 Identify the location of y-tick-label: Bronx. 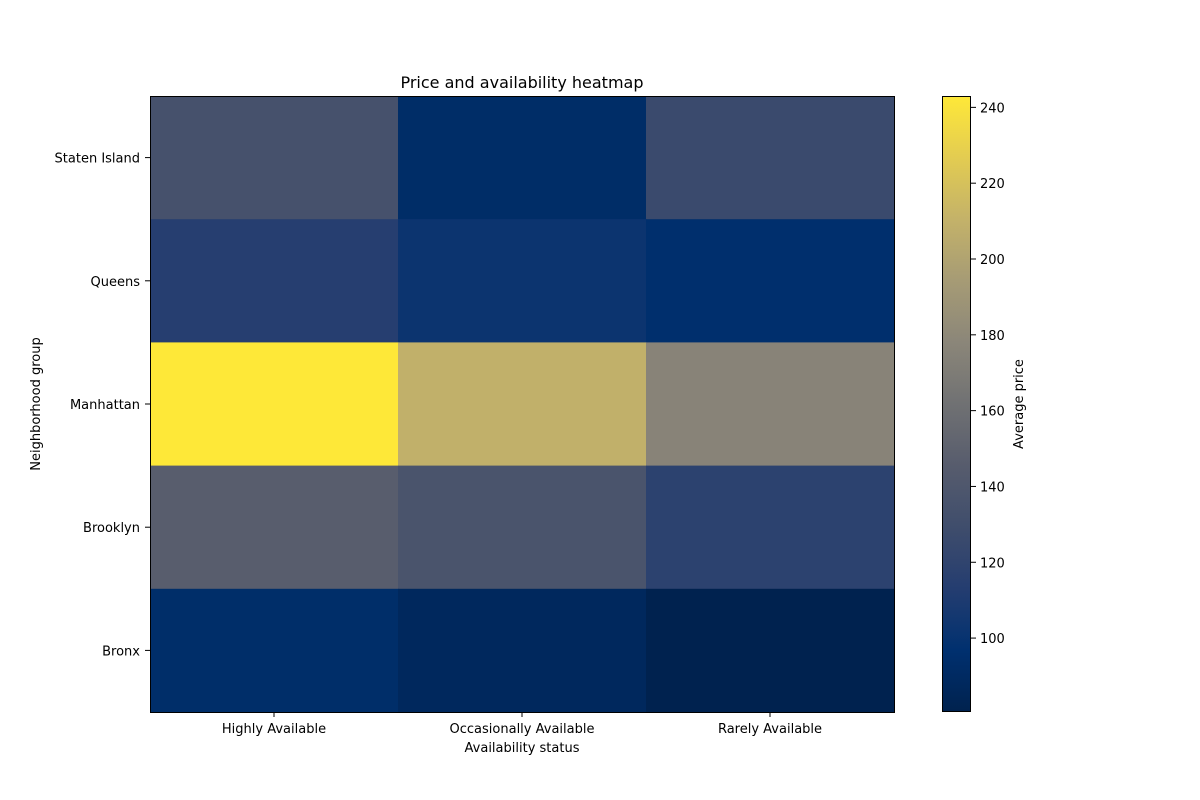
(121, 651).